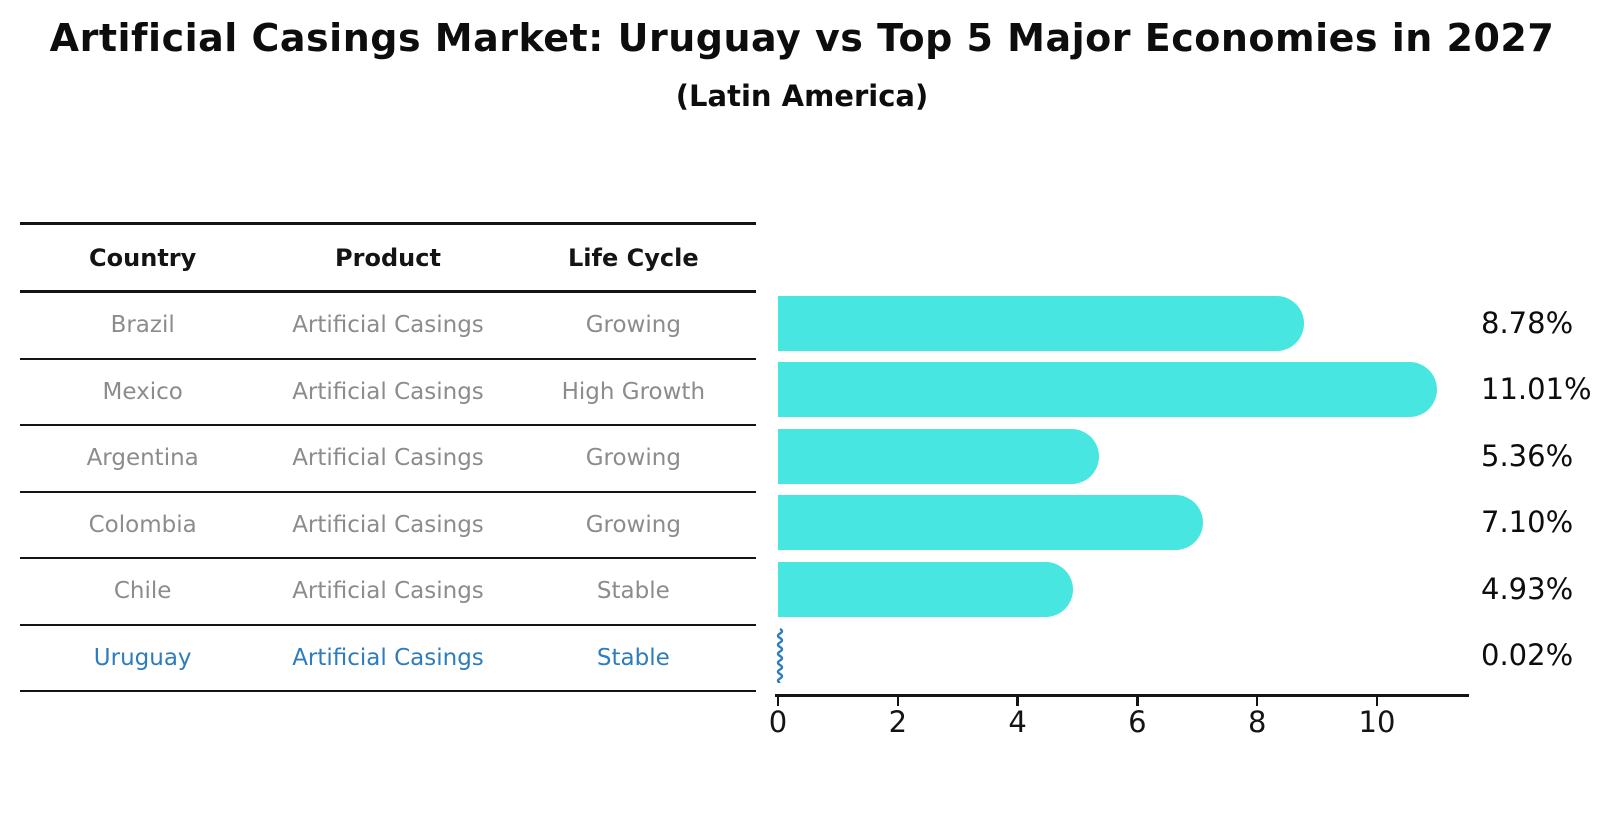 The image size is (1604, 823). What do you see at coordinates (142, 524) in the screenshot?
I see `cell-country: Colombia` at bounding box center [142, 524].